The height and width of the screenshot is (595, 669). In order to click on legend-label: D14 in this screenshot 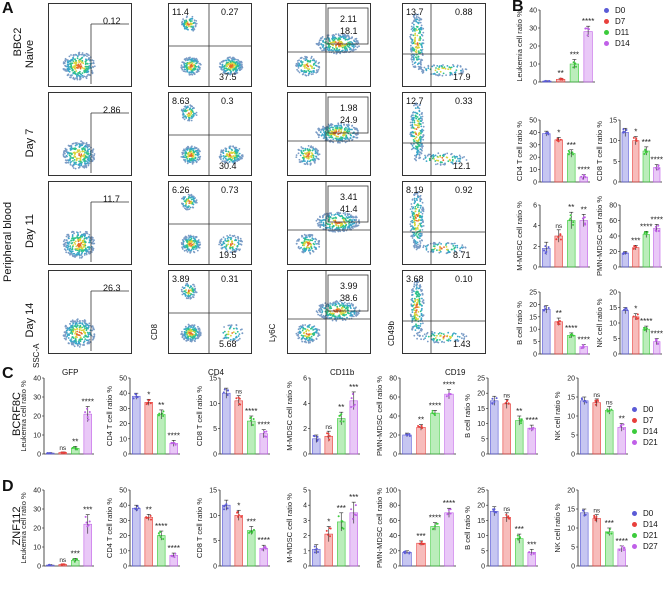, I will do `click(622, 43)`.